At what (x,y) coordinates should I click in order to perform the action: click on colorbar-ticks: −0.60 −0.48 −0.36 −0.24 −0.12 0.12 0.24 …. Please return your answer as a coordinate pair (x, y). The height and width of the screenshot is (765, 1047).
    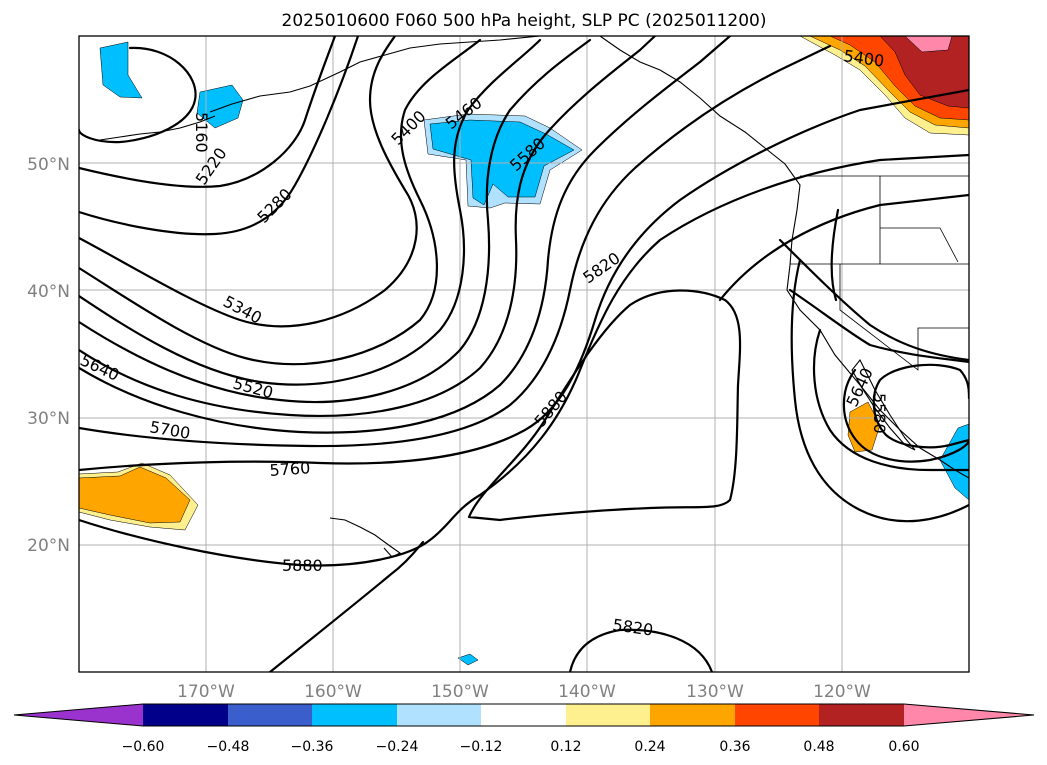
    Looking at the image, I should click on (521, 747).